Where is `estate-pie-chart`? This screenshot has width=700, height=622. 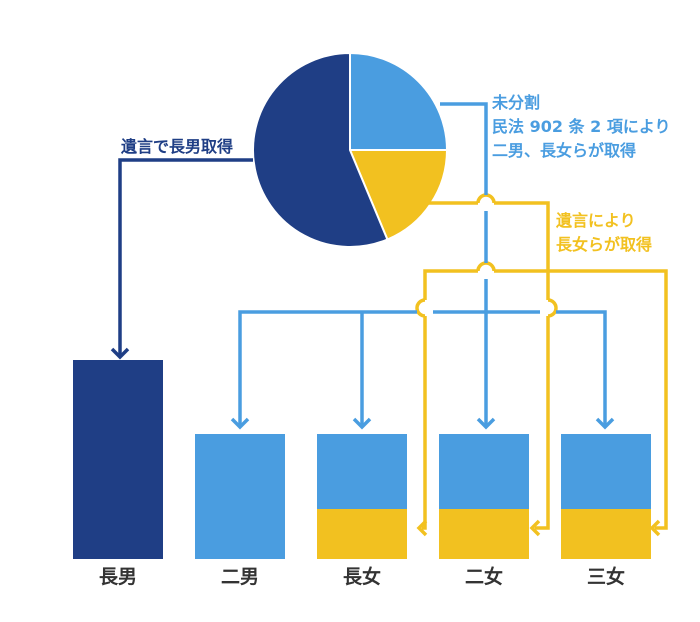 estate-pie-chart is located at coordinates (350, 149).